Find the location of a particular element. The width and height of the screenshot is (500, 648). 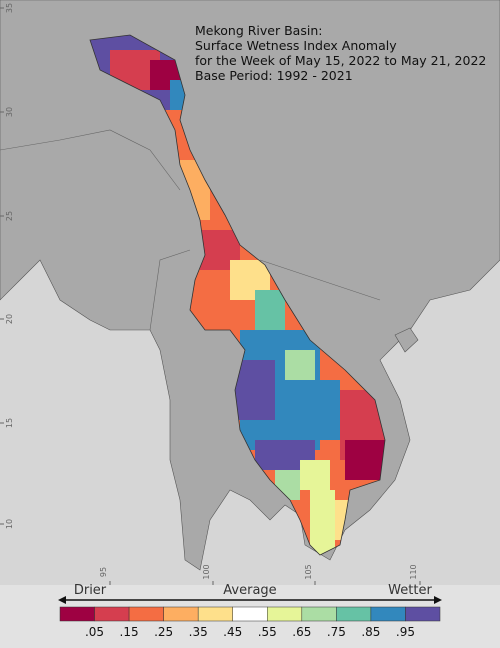

legend-average: Average is located at coordinates (249, 590).